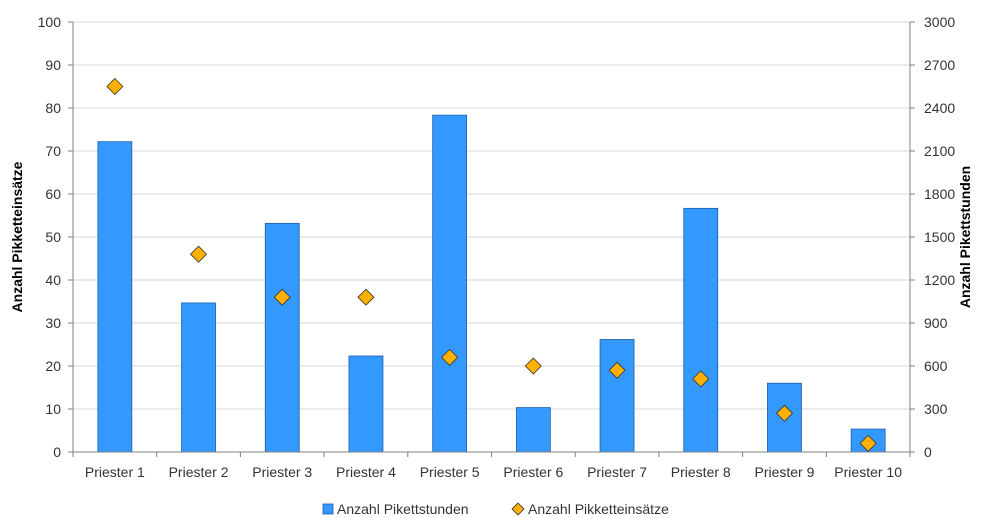 The image size is (985, 518). What do you see at coordinates (868, 472) in the screenshot?
I see `x-tick-label: Priester 10` at bounding box center [868, 472].